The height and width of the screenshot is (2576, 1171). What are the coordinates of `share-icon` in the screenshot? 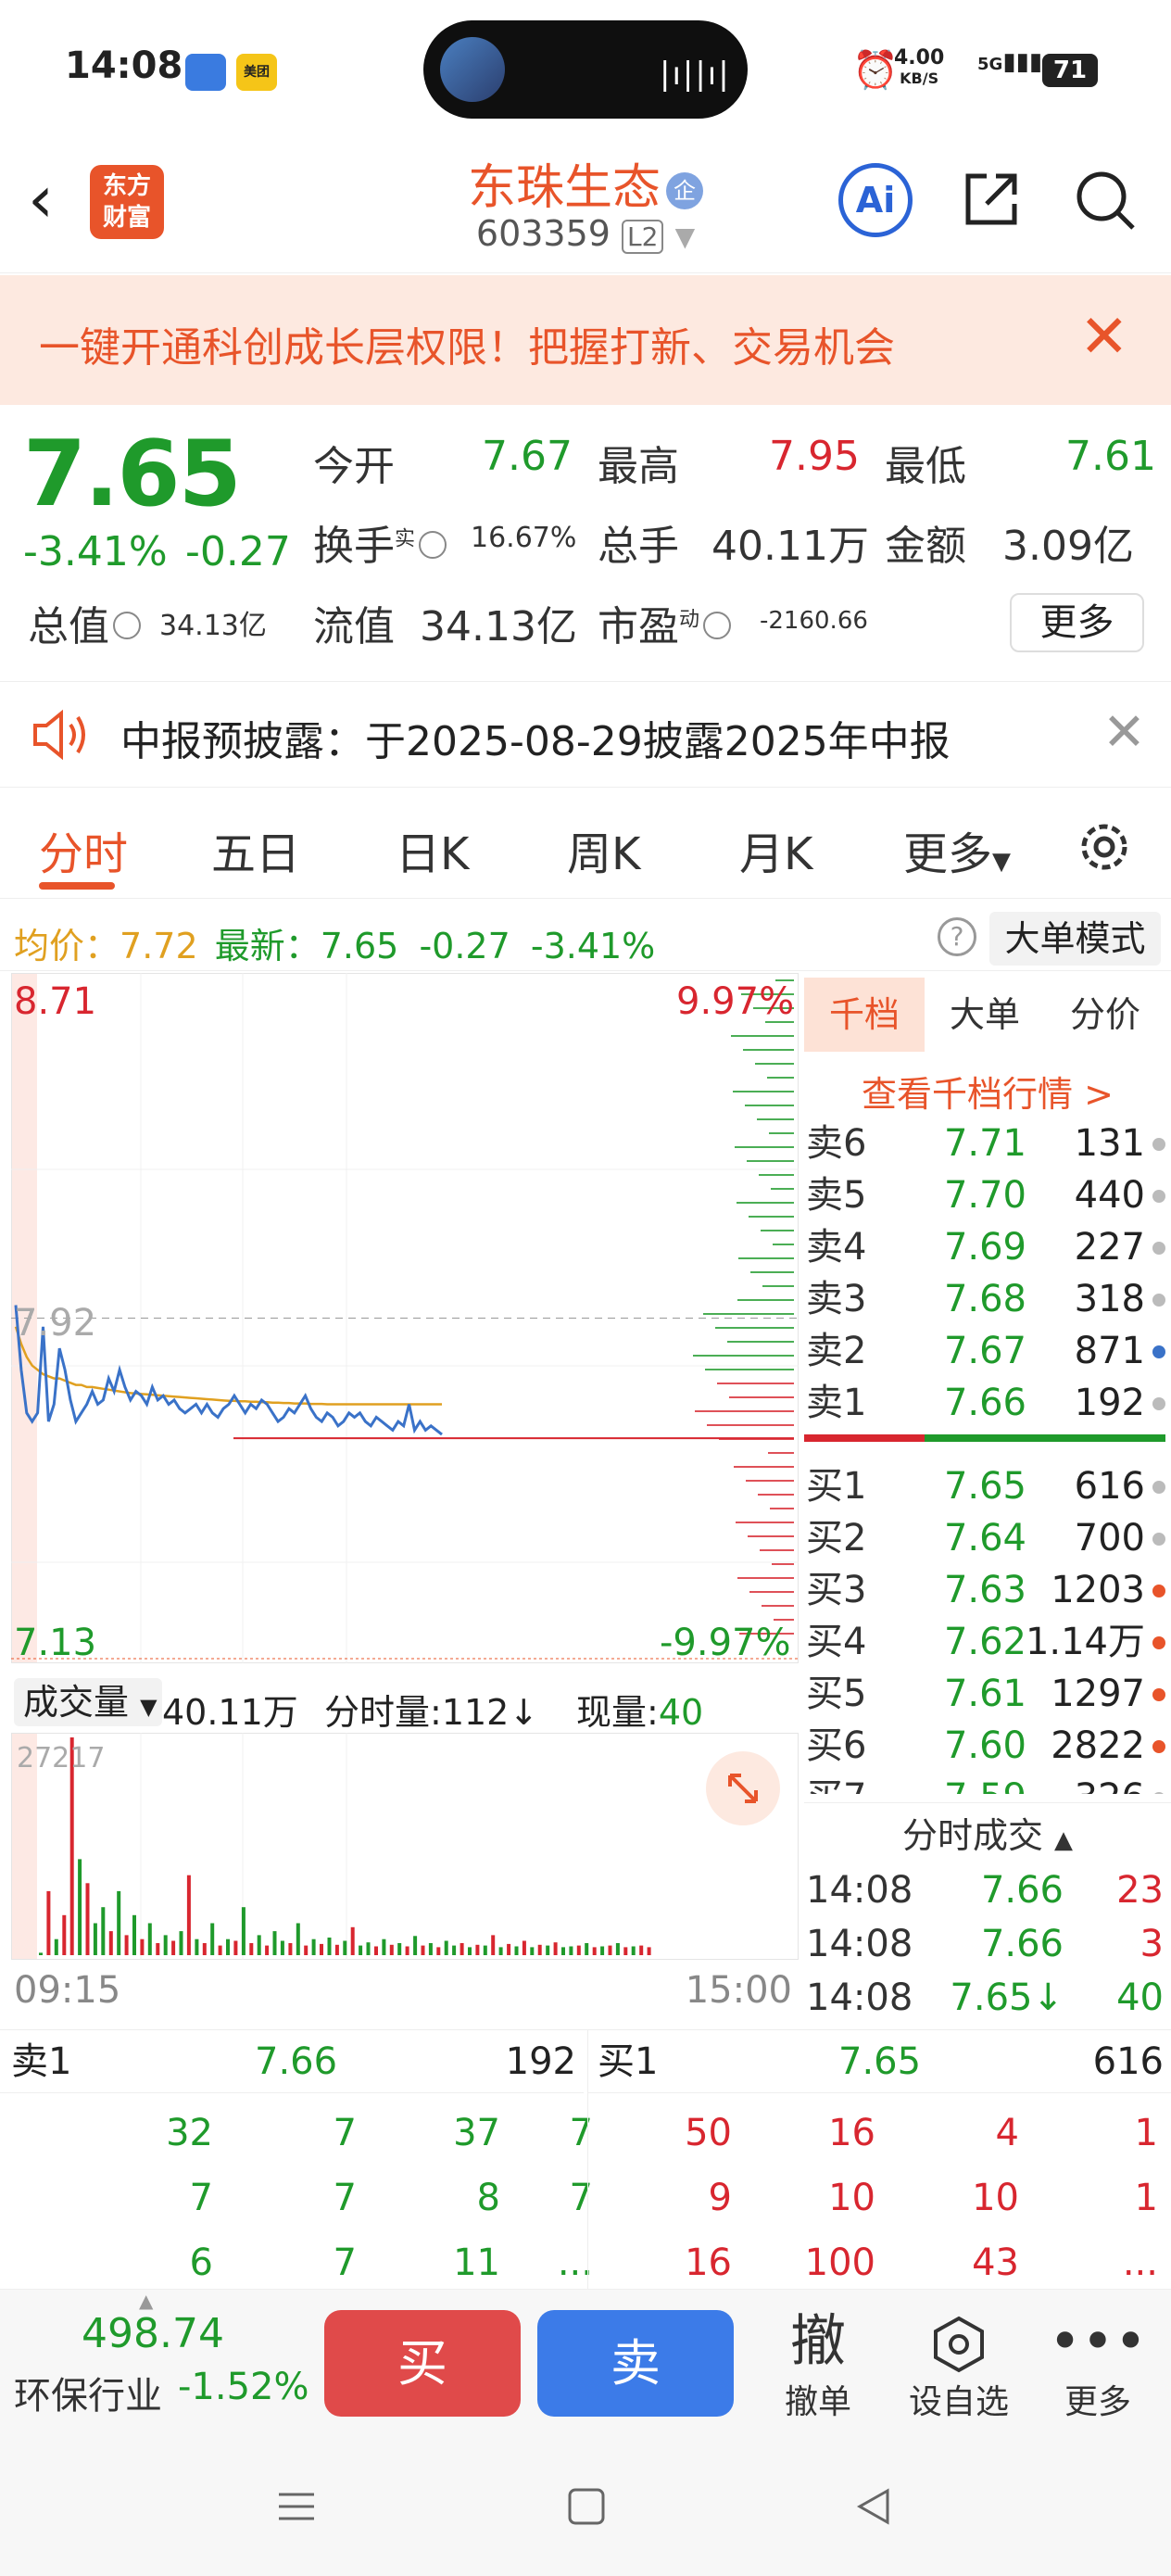 It's located at (992, 200).